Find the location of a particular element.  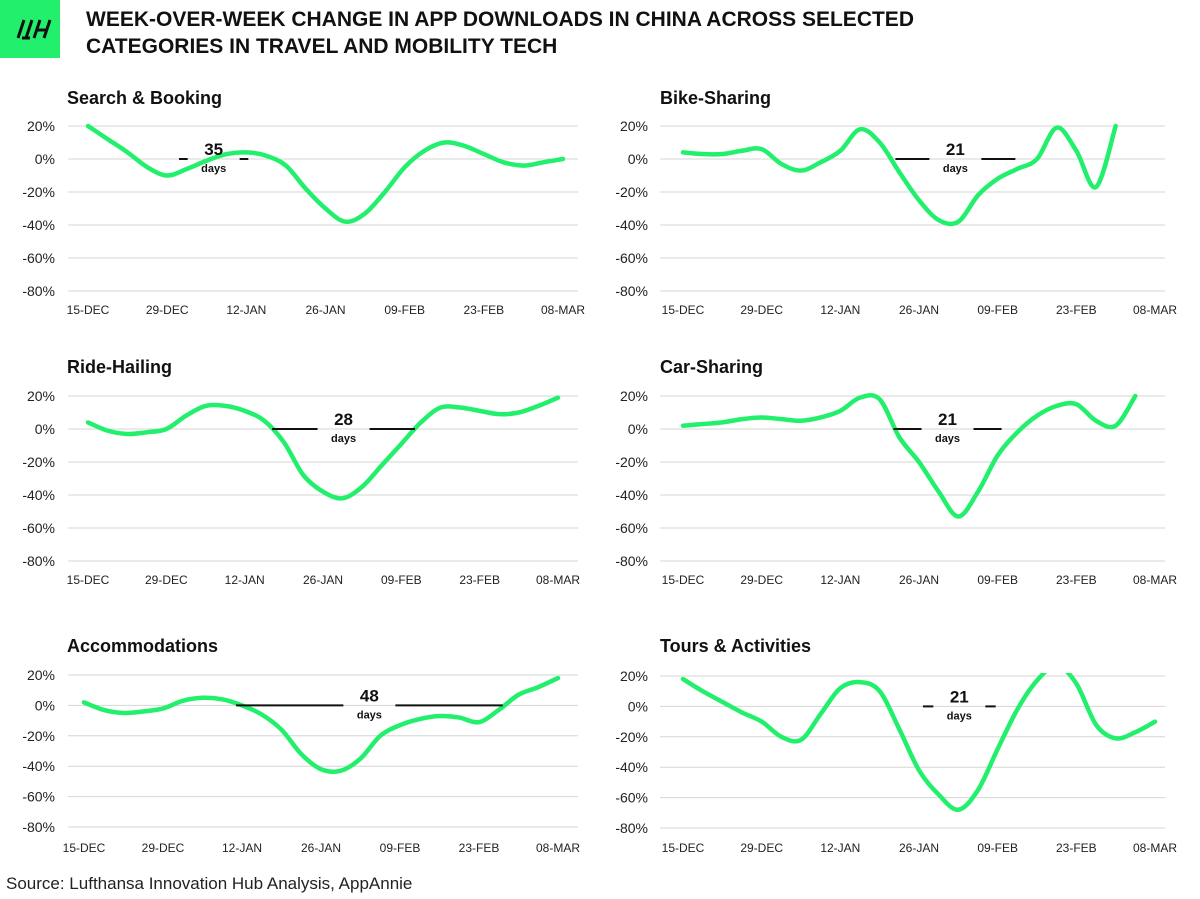

panel-title: Search & Booking is located at coordinates (144, 98).